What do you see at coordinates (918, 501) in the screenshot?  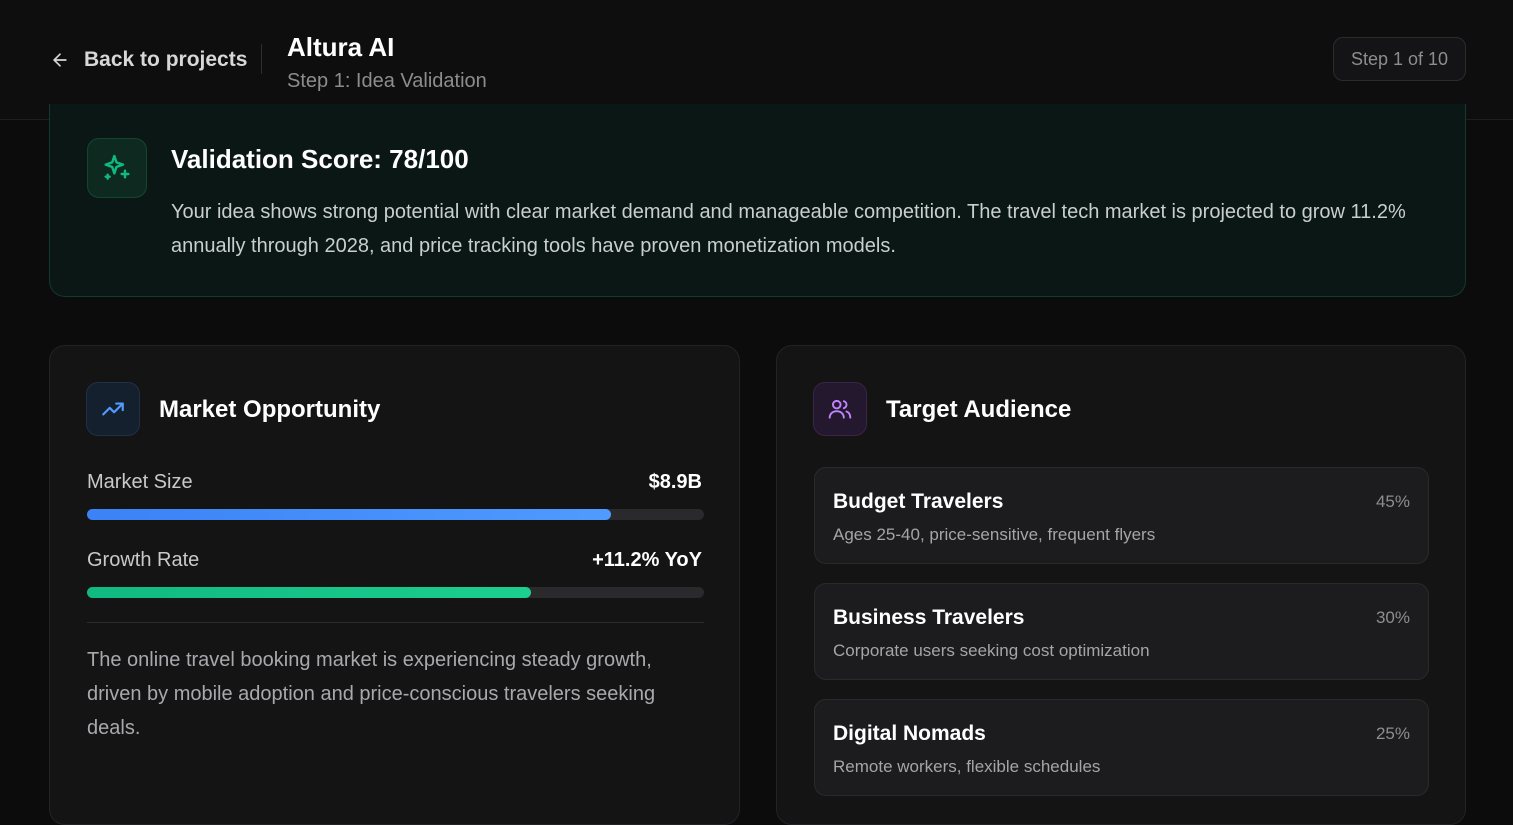 I see `segment-name: Budget Travelers` at bounding box center [918, 501].